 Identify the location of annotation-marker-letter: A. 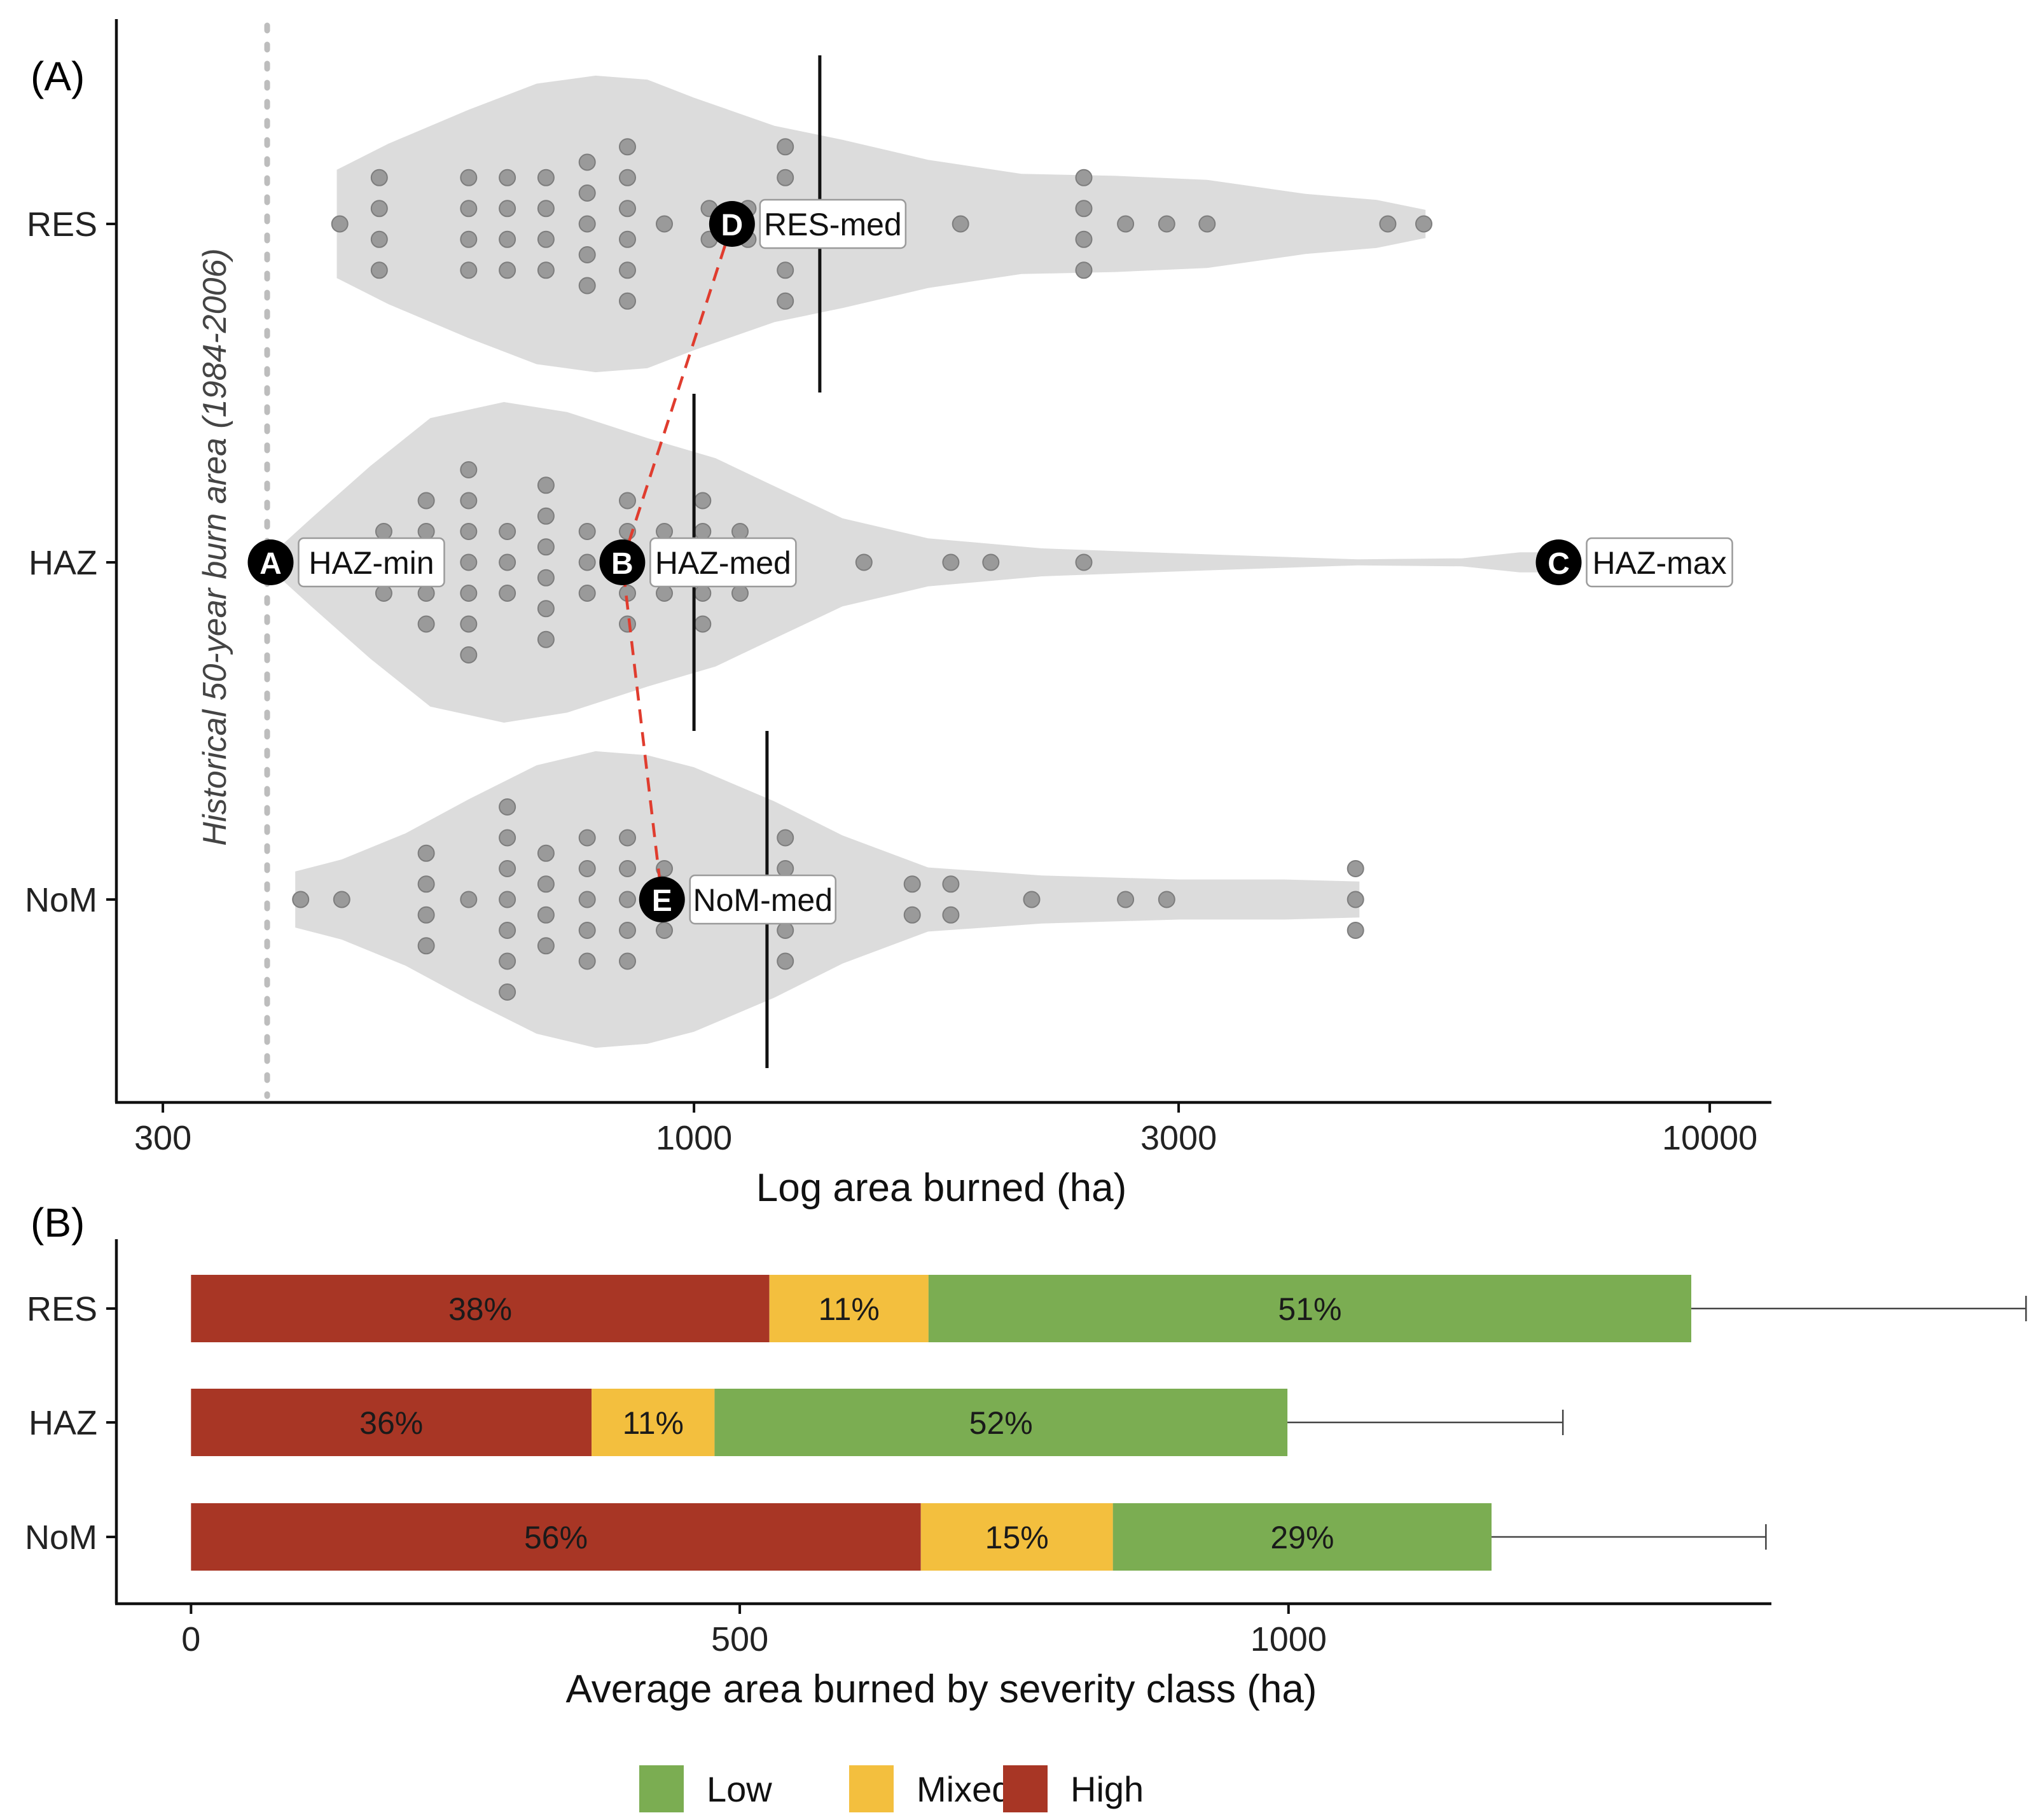
(271, 564).